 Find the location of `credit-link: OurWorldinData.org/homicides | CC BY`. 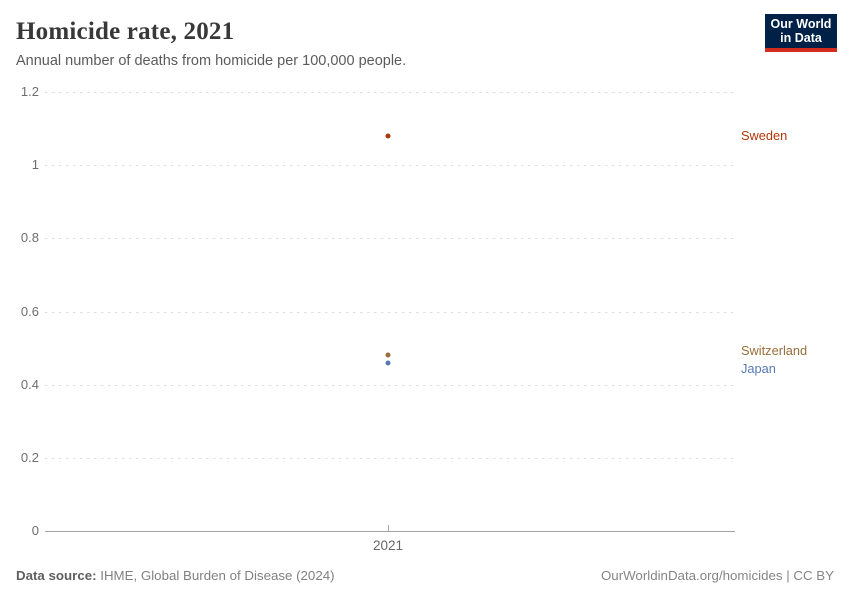

credit-link: OurWorldinData.org/homicides | CC BY is located at coordinates (717, 575).